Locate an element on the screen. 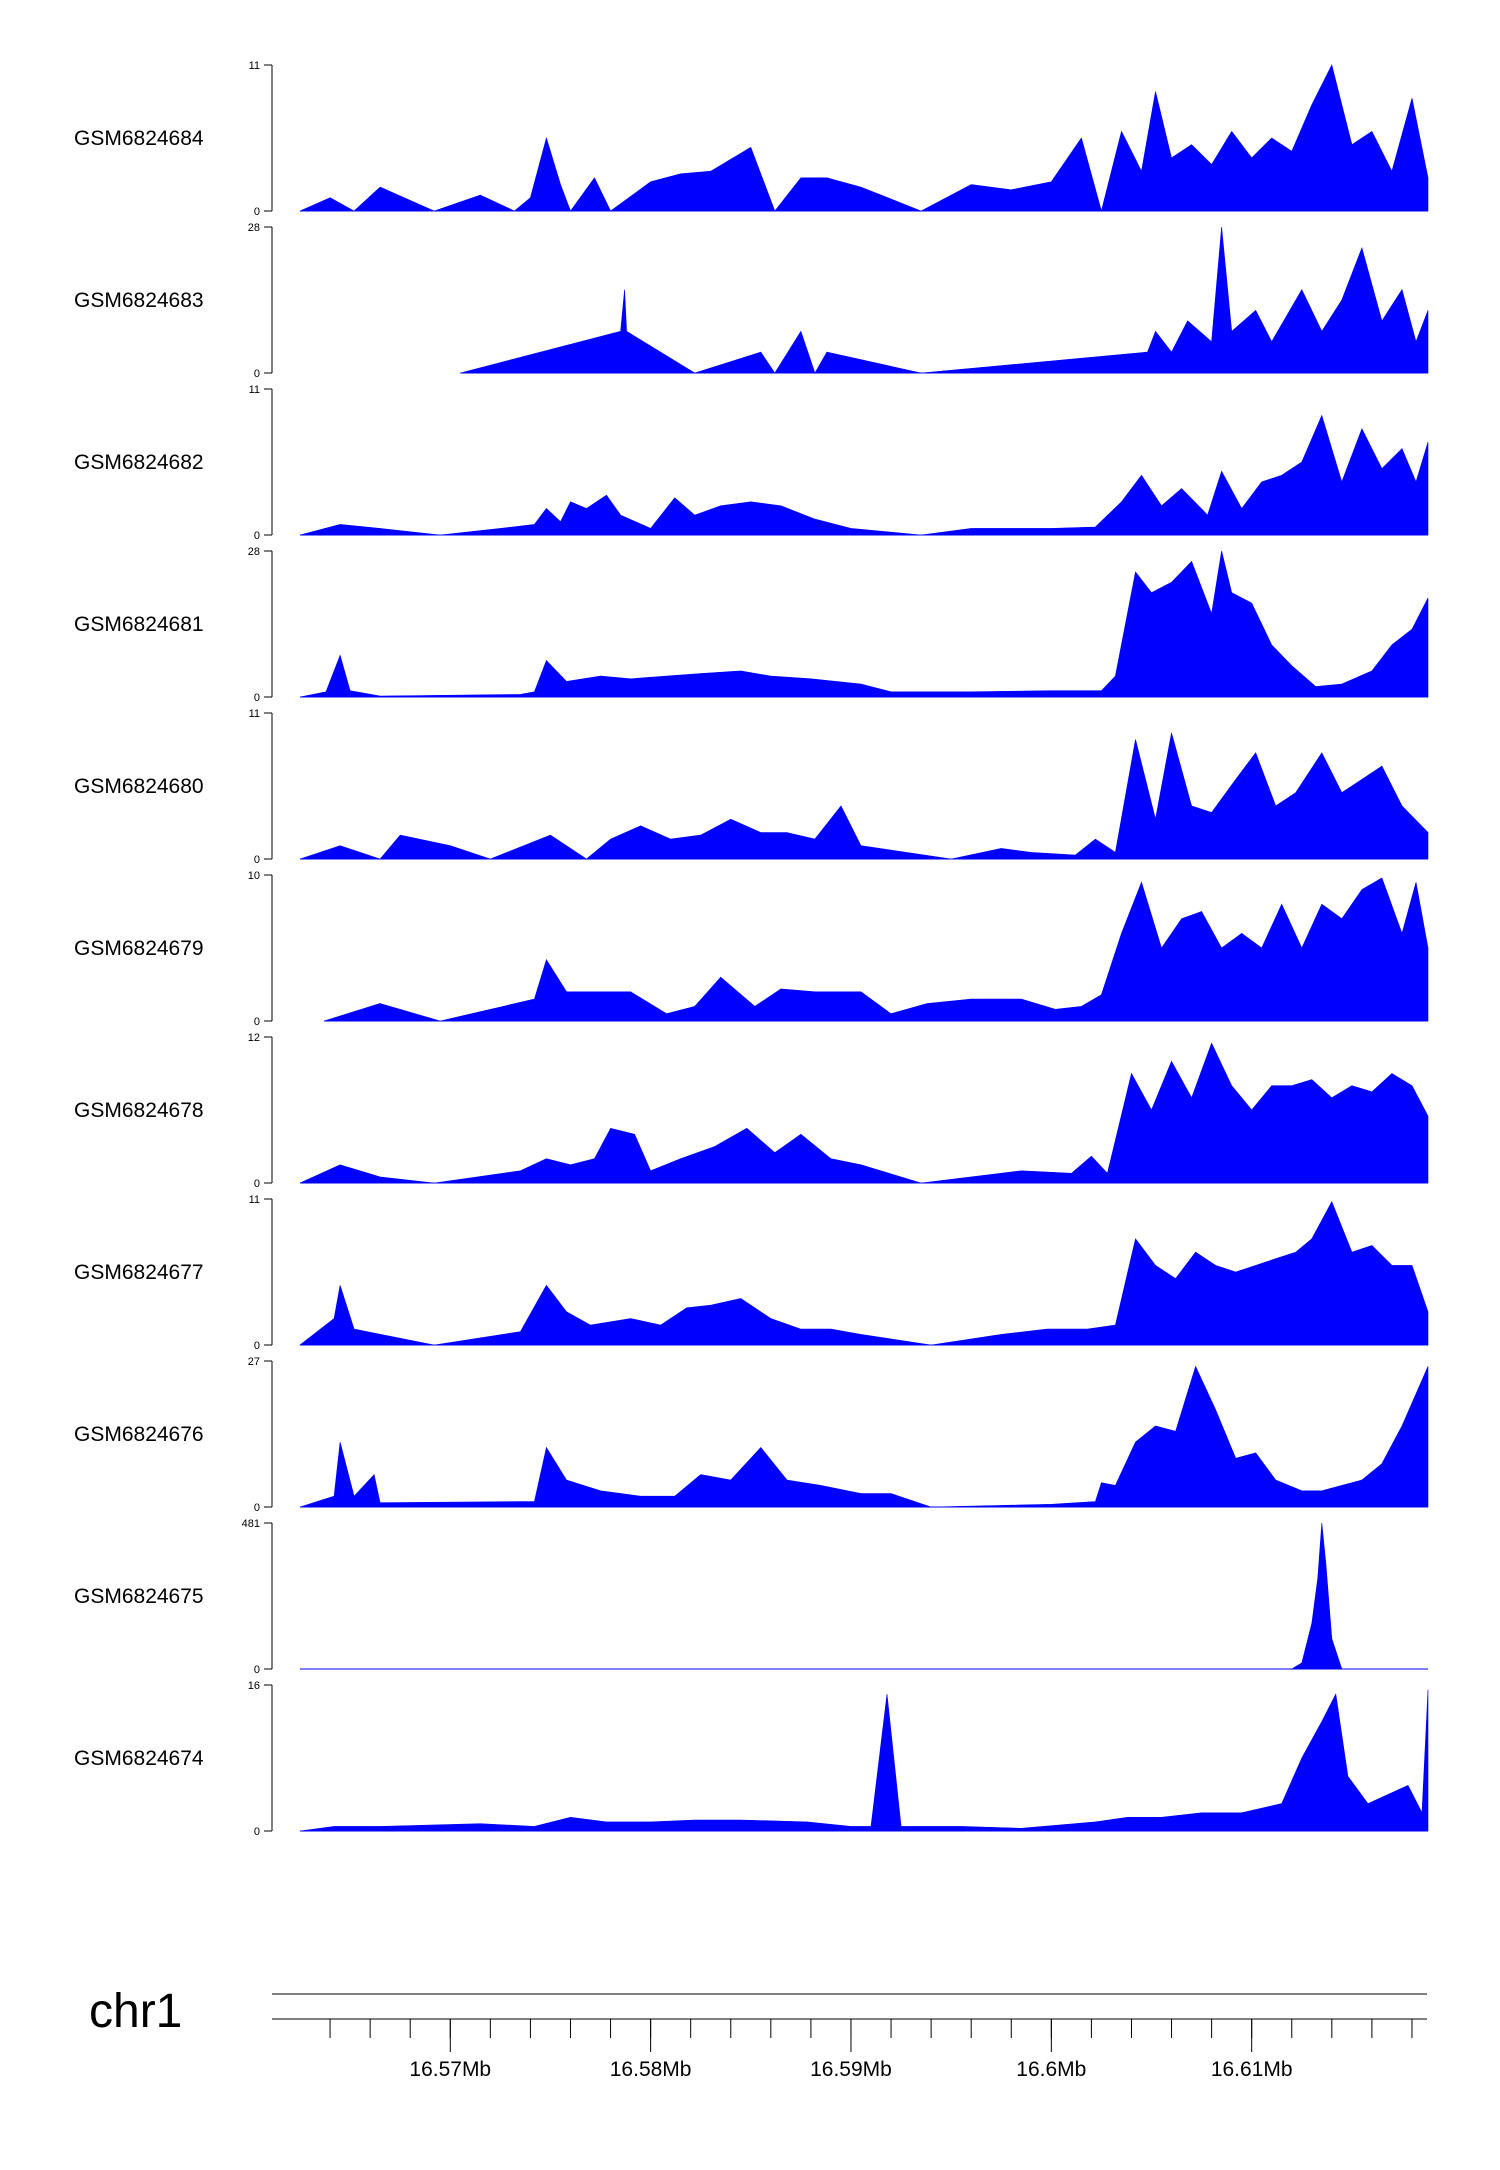 This screenshot has width=1500, height=2170. chromosome-label: chr1 is located at coordinates (135, 2011).